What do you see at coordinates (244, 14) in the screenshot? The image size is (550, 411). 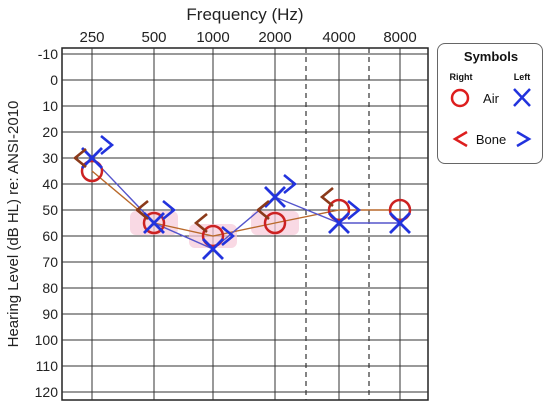 I see `chart-title: Frequency (Hz)` at bounding box center [244, 14].